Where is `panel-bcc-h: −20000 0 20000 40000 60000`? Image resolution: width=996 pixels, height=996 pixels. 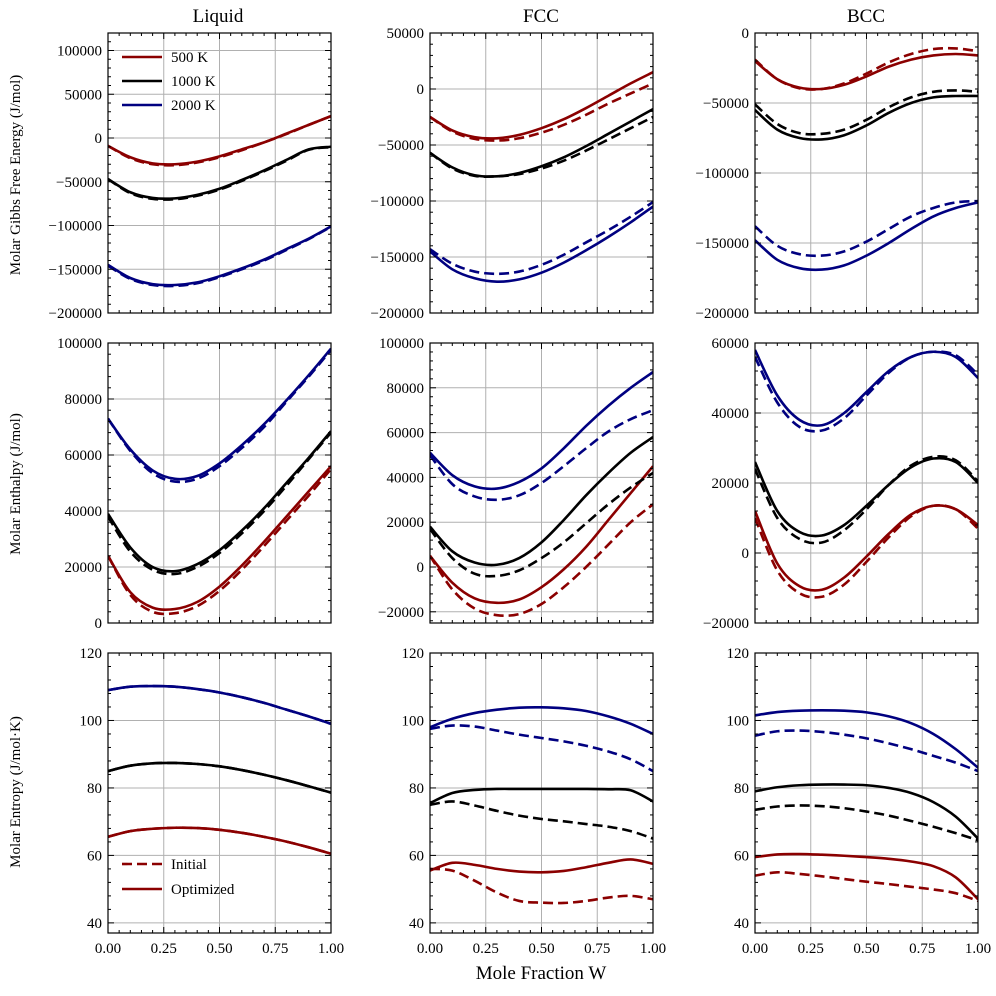
panel-bcc-h: −20000 0 20000 40000 60000 is located at coordinates (841, 484).